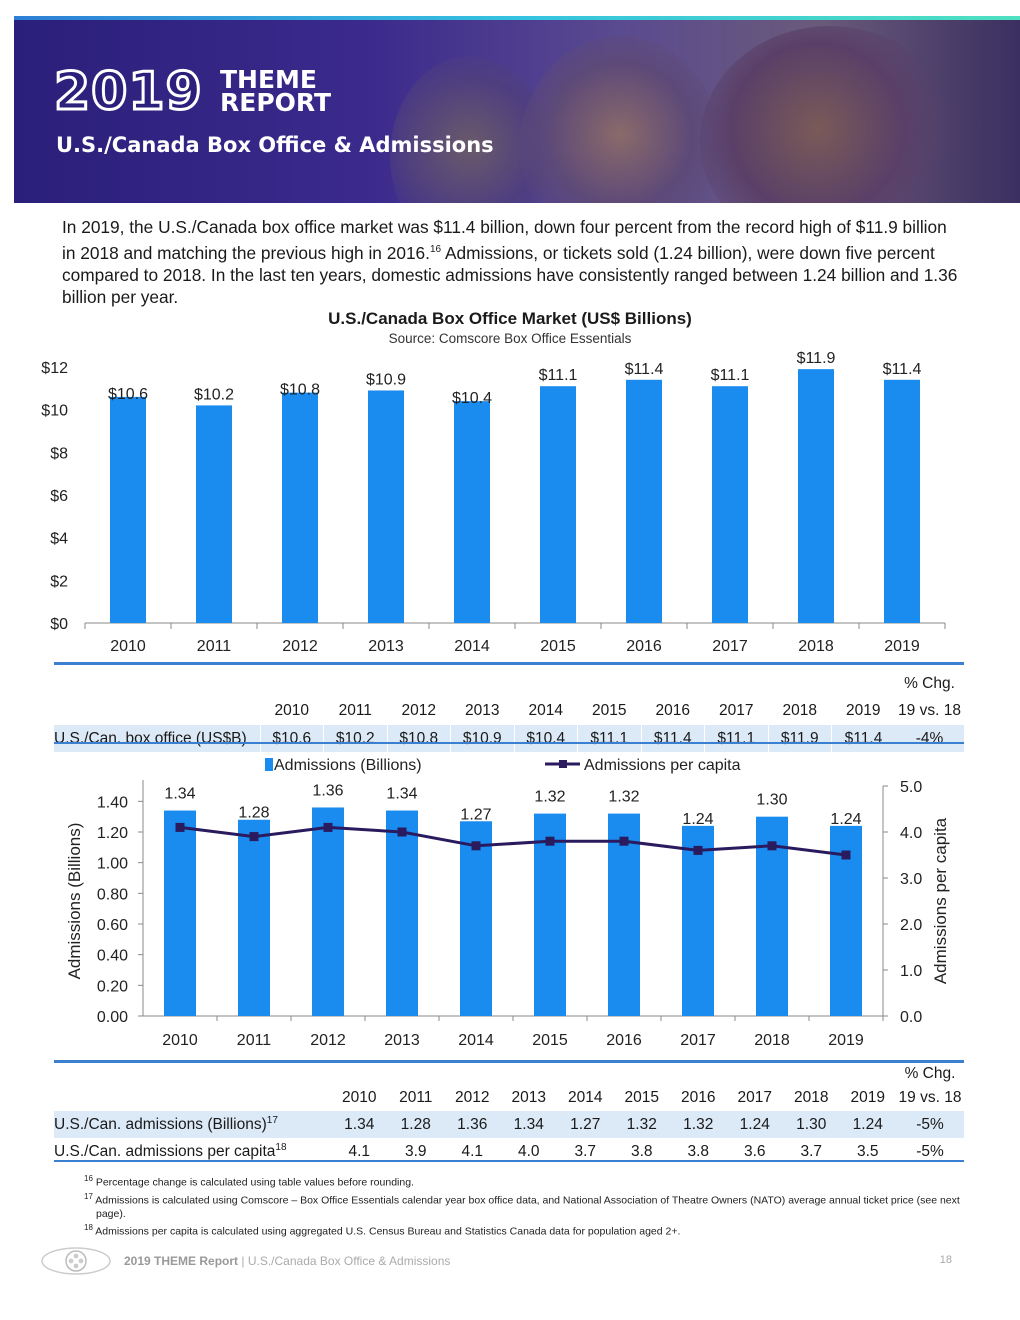 This screenshot has height=1320, width=1020. Describe the element at coordinates (128, 646) in the screenshot. I see `chart1-x-tick: 2010` at that location.